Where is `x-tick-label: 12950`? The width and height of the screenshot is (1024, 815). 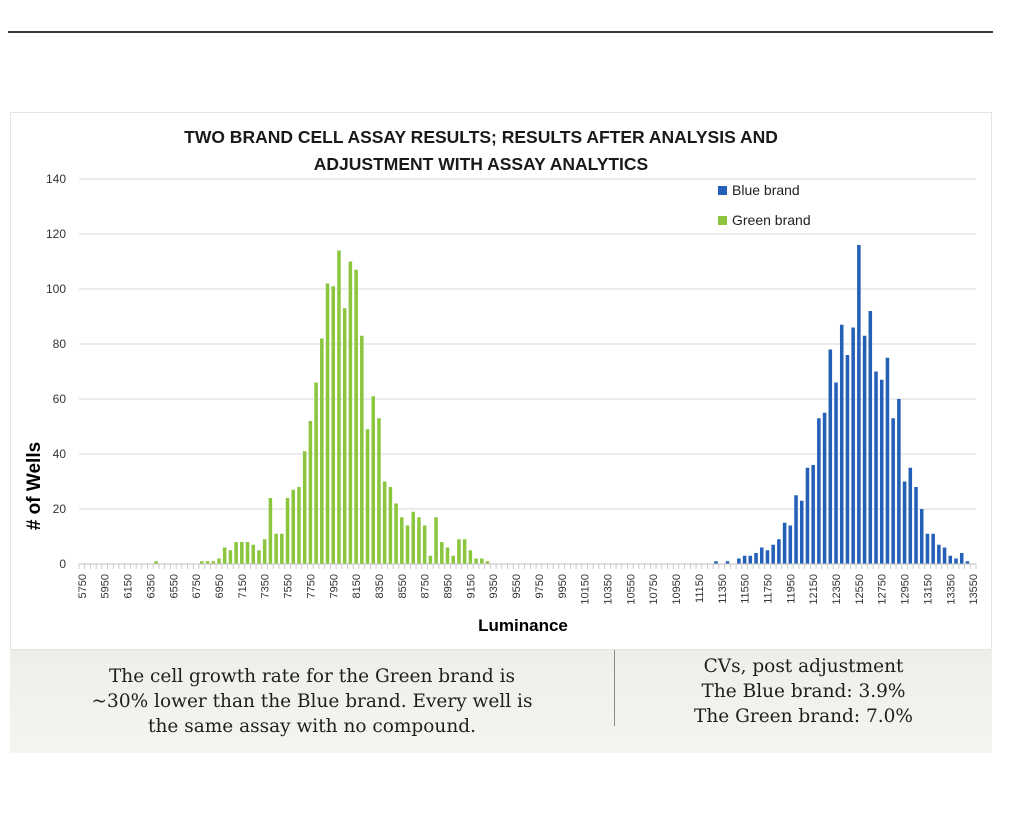 x-tick-label: 12950 is located at coordinates (906, 589).